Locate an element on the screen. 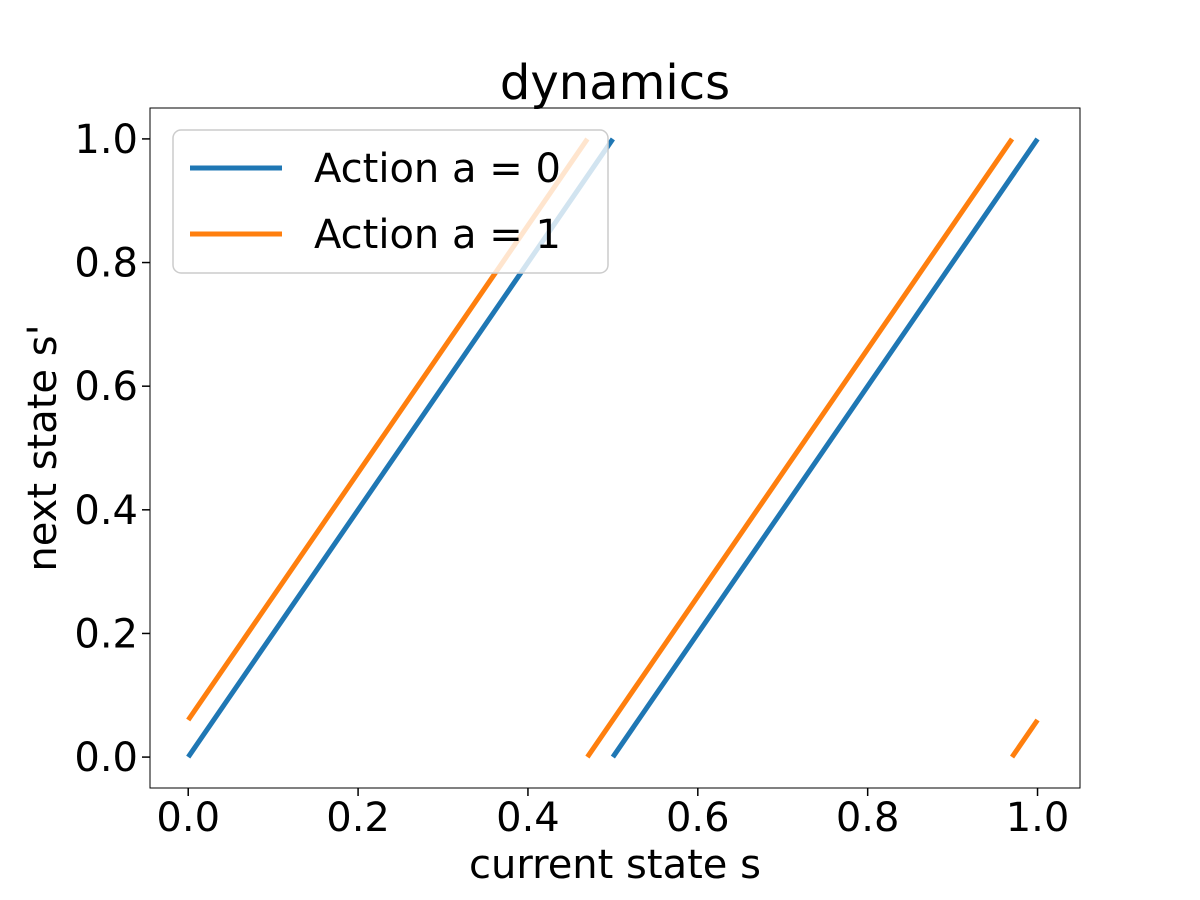 The image size is (1200, 900). y-axis-ticks: 0.0 0.2 0.4 0.6 0.8 1.0 is located at coordinates (112, 449).